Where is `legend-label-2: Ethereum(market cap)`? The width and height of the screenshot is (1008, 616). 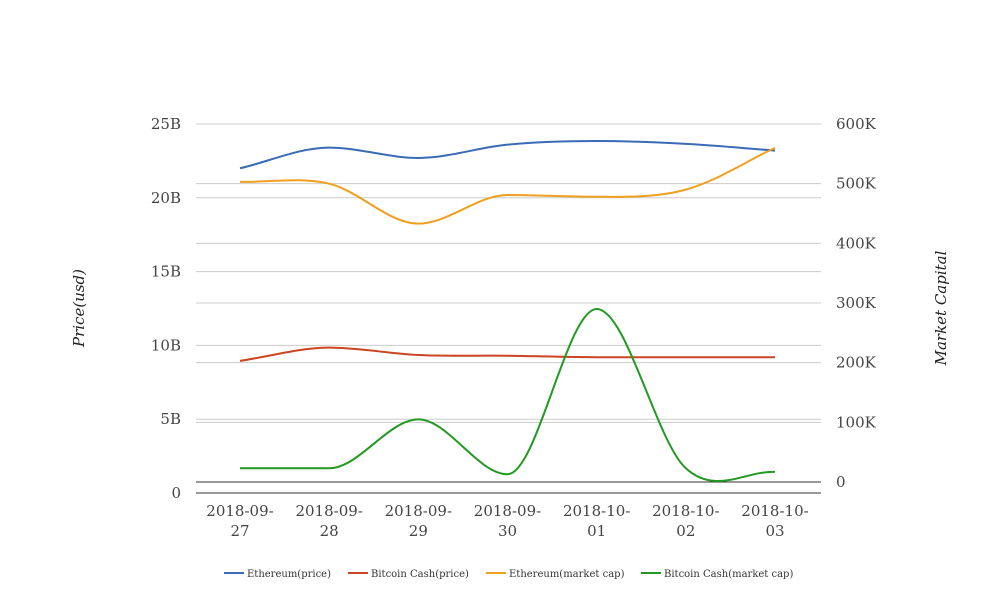 legend-label-2: Ethereum(market cap) is located at coordinates (567, 574).